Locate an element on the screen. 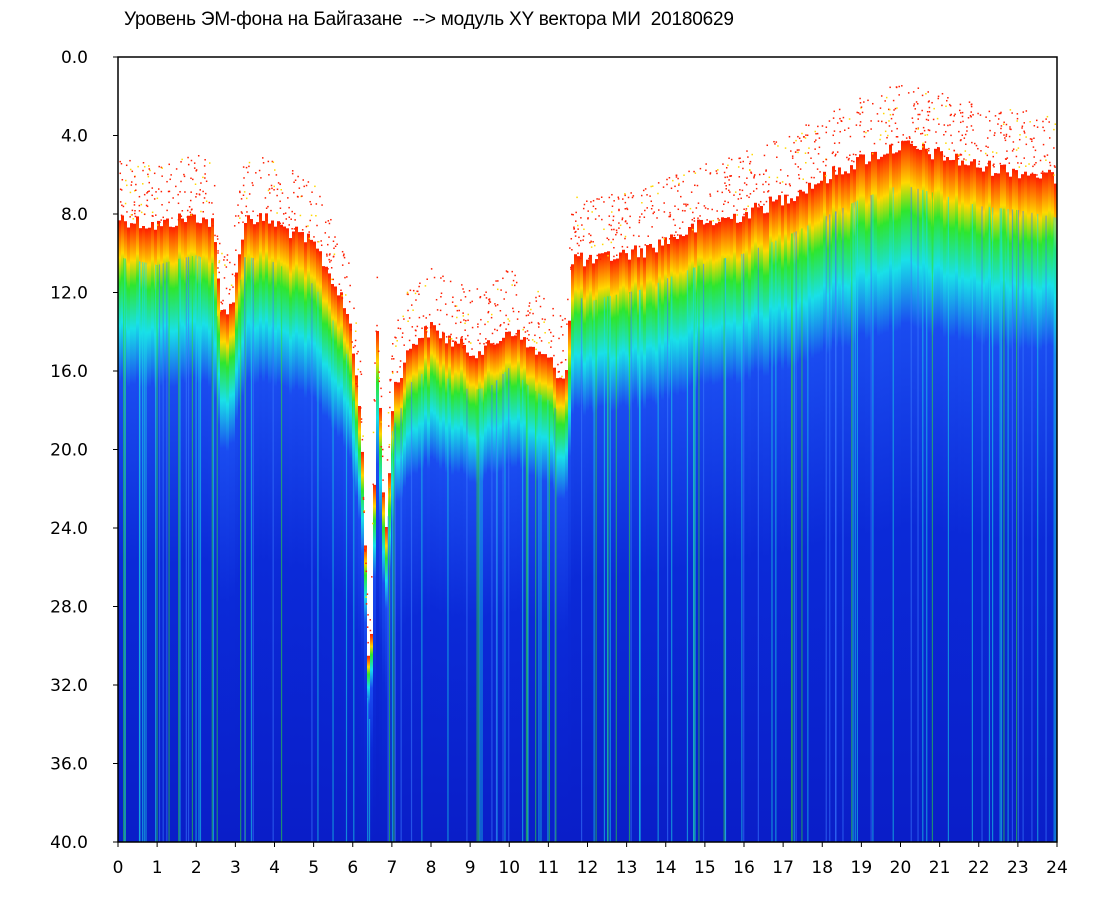 This screenshot has width=1096, height=900. y-tick-label: 8.0 is located at coordinates (74, 215).